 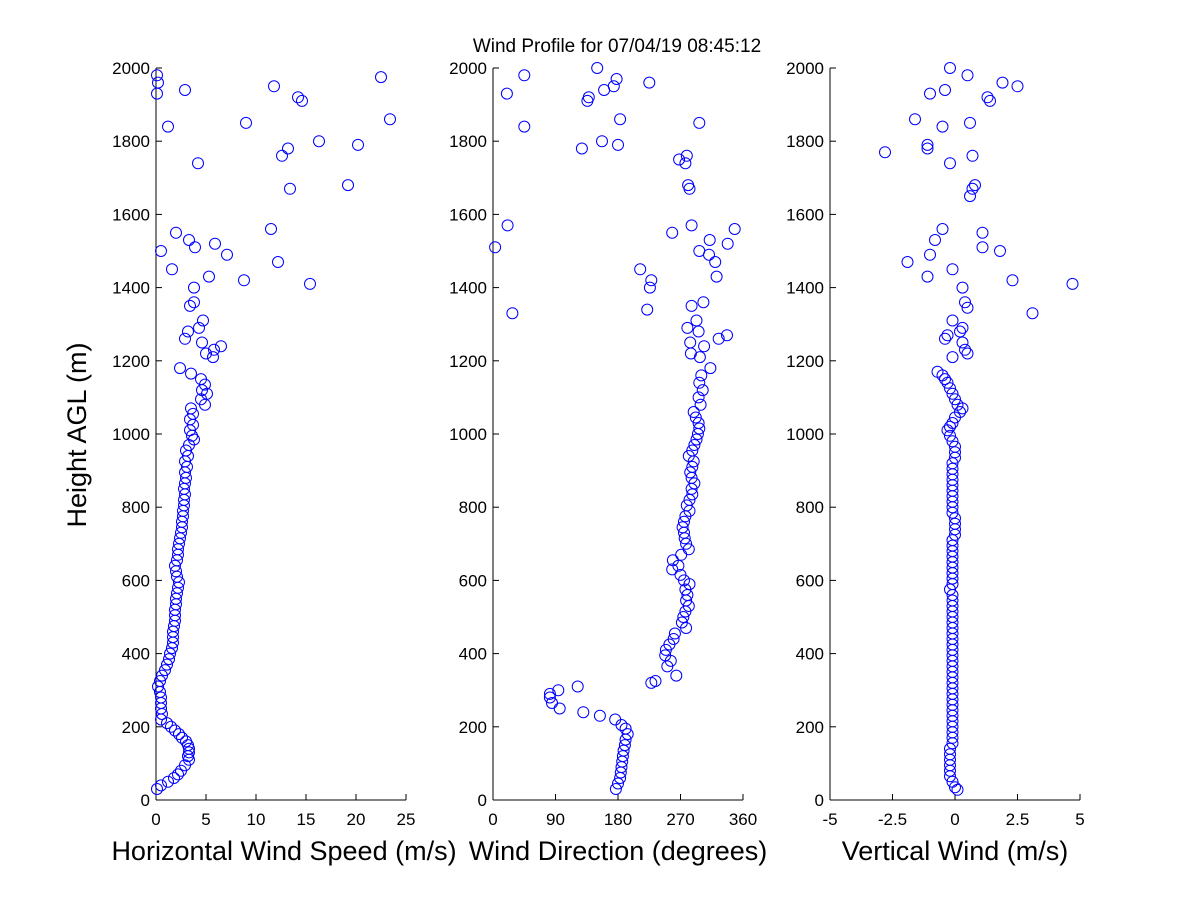 What do you see at coordinates (955, 851) in the screenshot?
I see `x-axis-label: Vertical Wind (m/s)` at bounding box center [955, 851].